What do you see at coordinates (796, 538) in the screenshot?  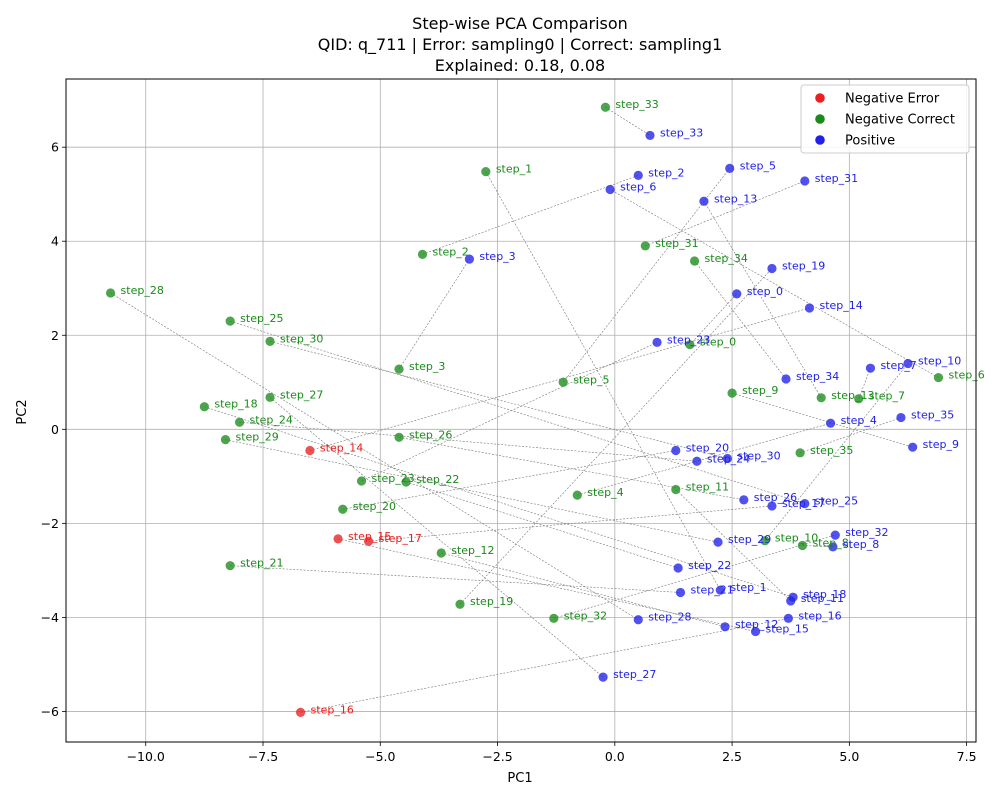 I see `correct-label-step_10: step_10` at bounding box center [796, 538].